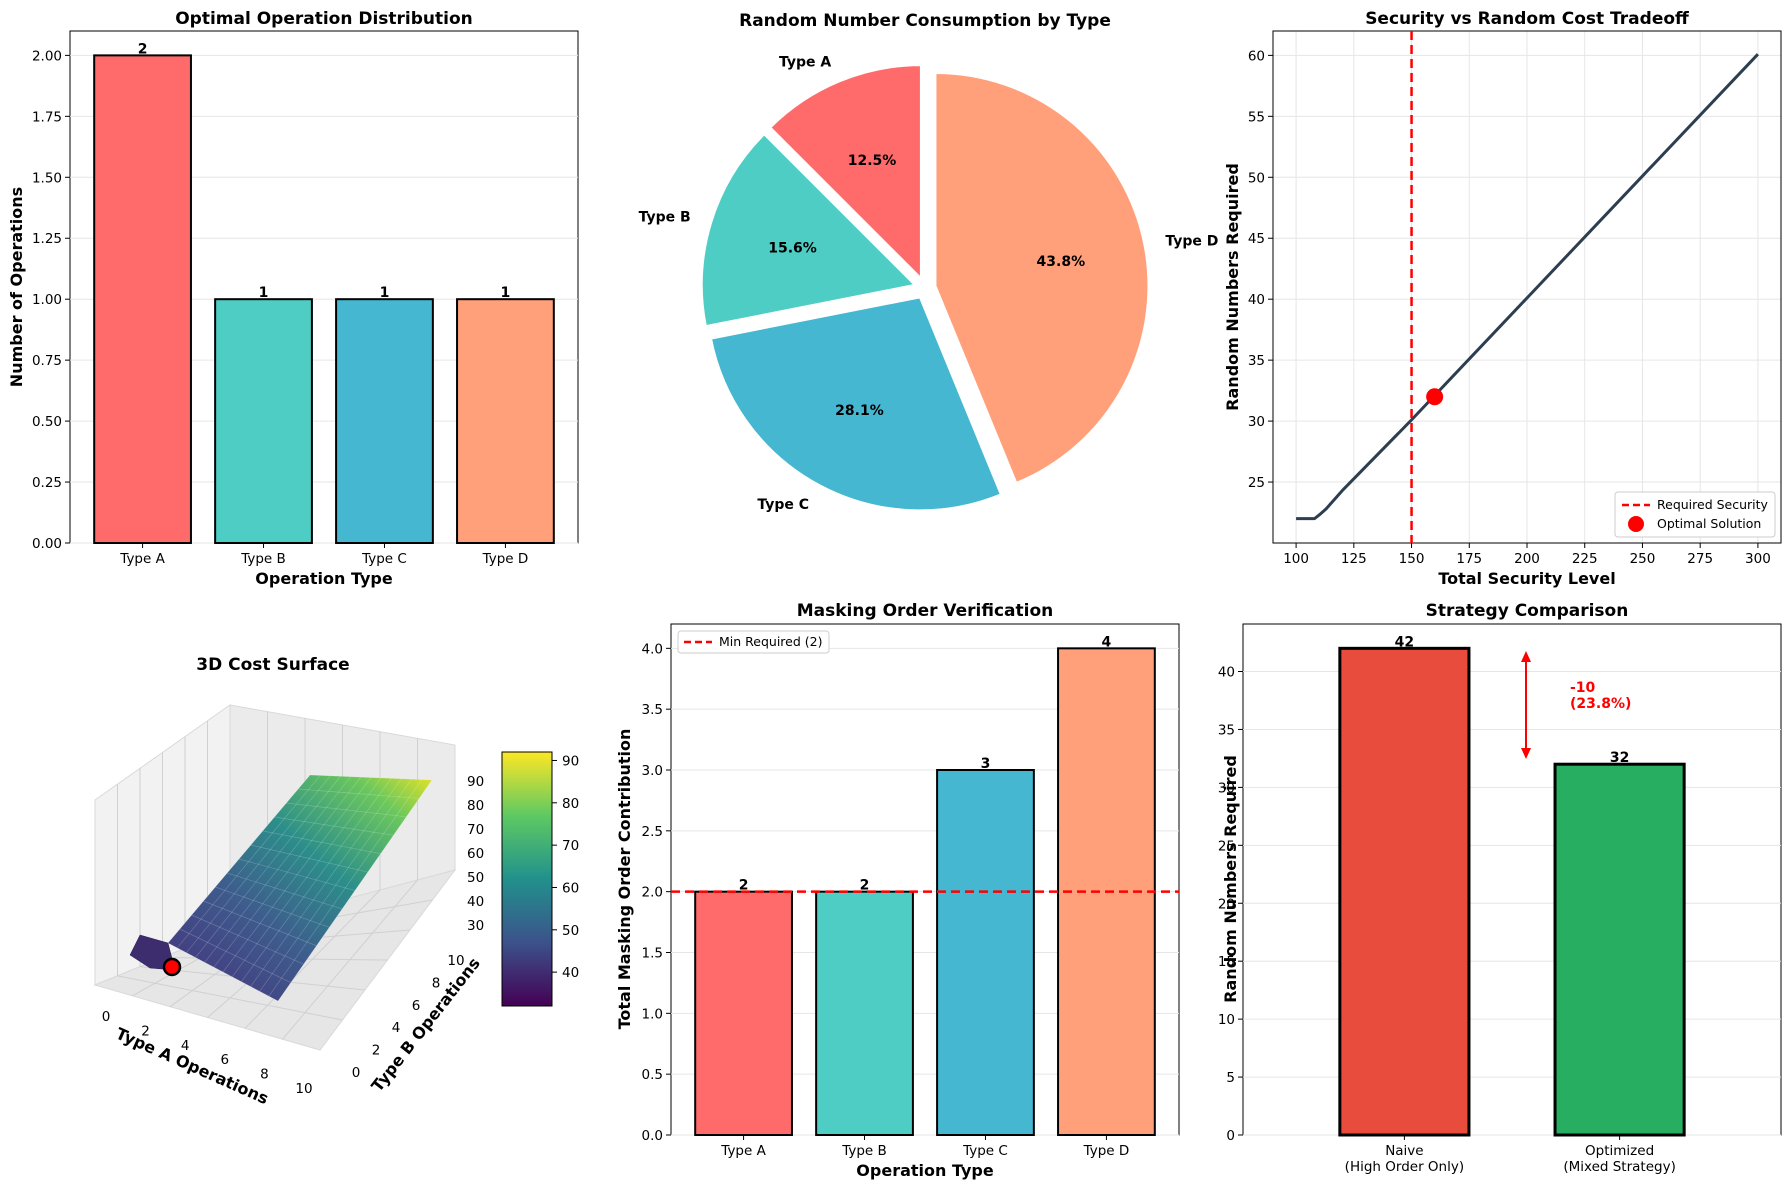 The width and height of the screenshot is (1789, 1189). Describe the element at coordinates (1404, 891) in the screenshot. I see `bar-naive` at that location.